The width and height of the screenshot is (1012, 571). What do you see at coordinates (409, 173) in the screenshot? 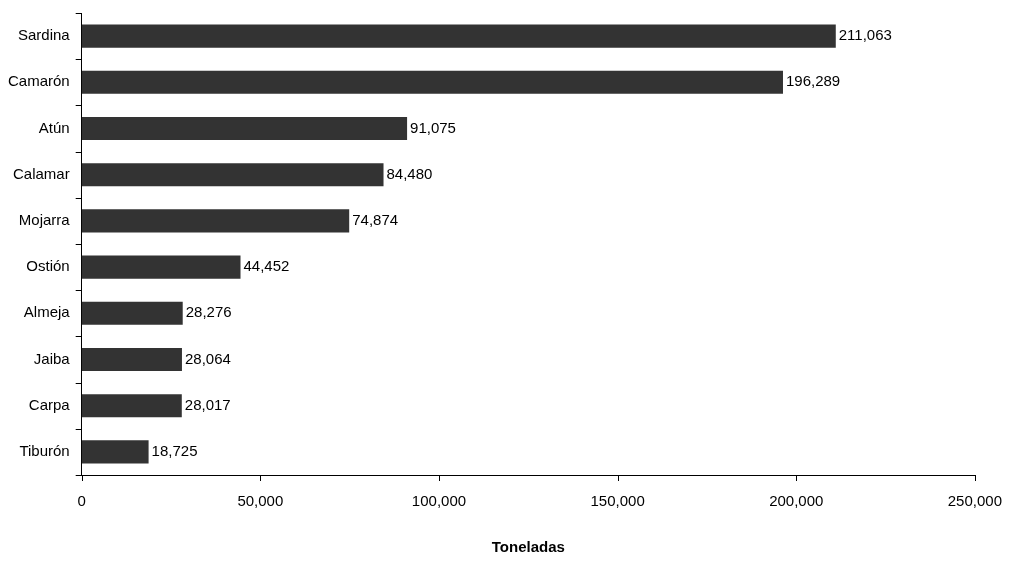
I see `data-label: 84,480` at bounding box center [409, 173].